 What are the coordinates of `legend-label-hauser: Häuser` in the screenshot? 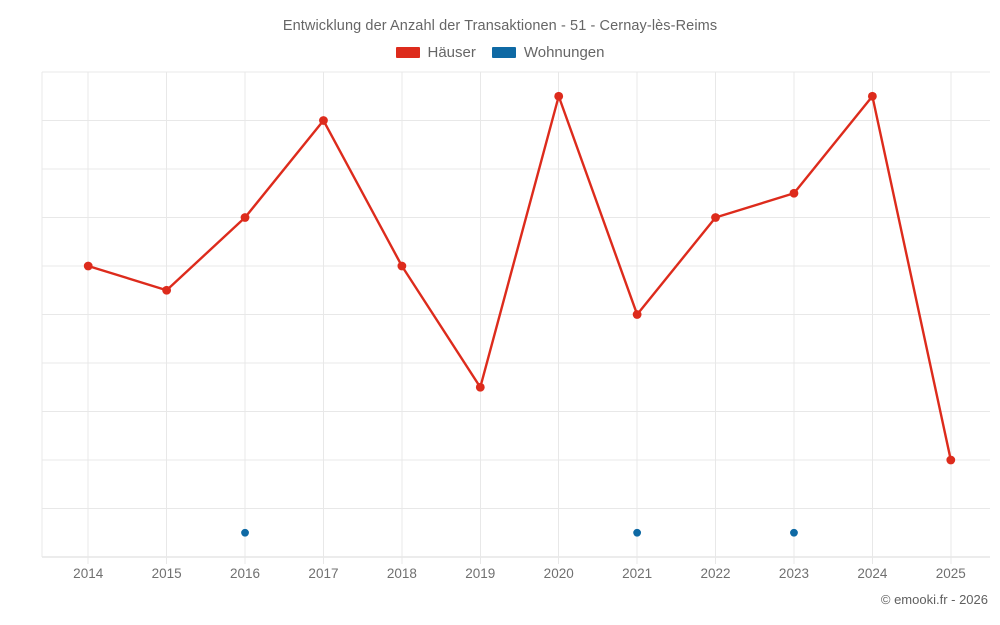 It's located at (451, 52).